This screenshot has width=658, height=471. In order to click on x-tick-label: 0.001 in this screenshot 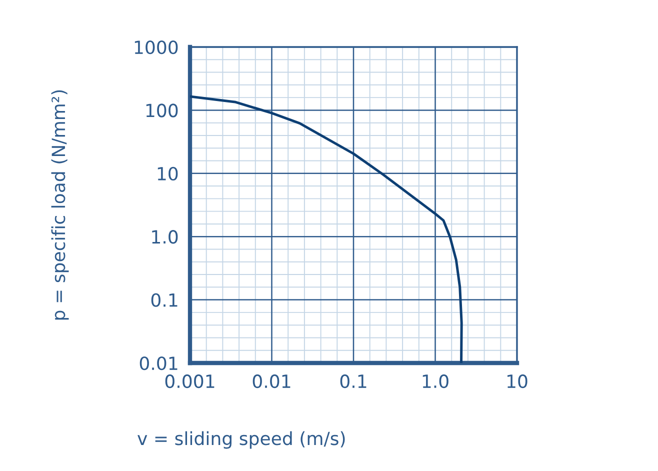, I will do `click(189, 381)`.